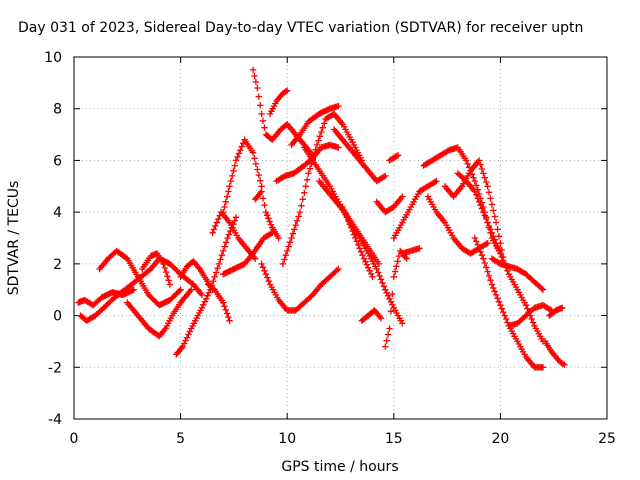 This screenshot has height=480, width=640. I want to click on x-tick-label: 10, so click(287, 439).